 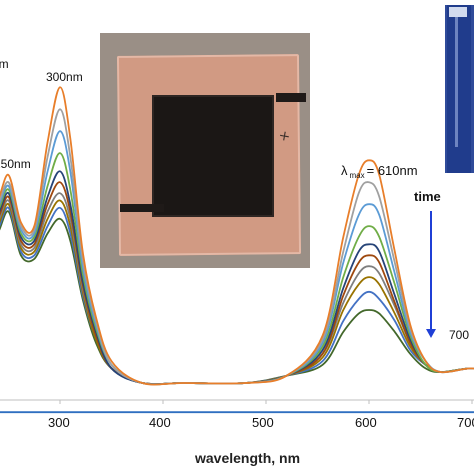 I want to click on lambda-max-annotation: λ max = 610nm, so click(x=379, y=171).